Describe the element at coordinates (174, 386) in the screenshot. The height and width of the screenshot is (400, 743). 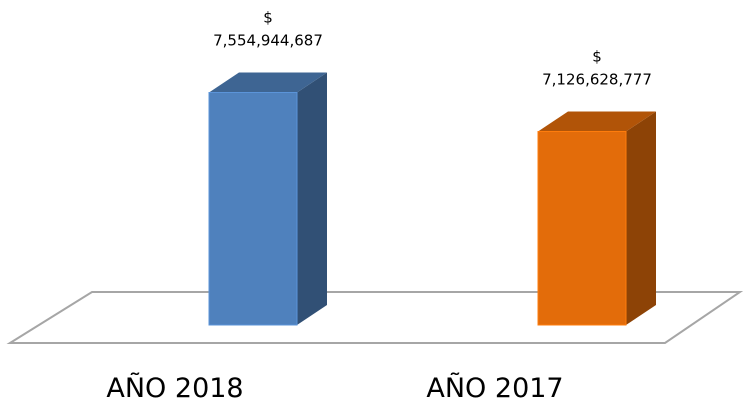
I see `x-tick-label: AÑO 2018` at that location.